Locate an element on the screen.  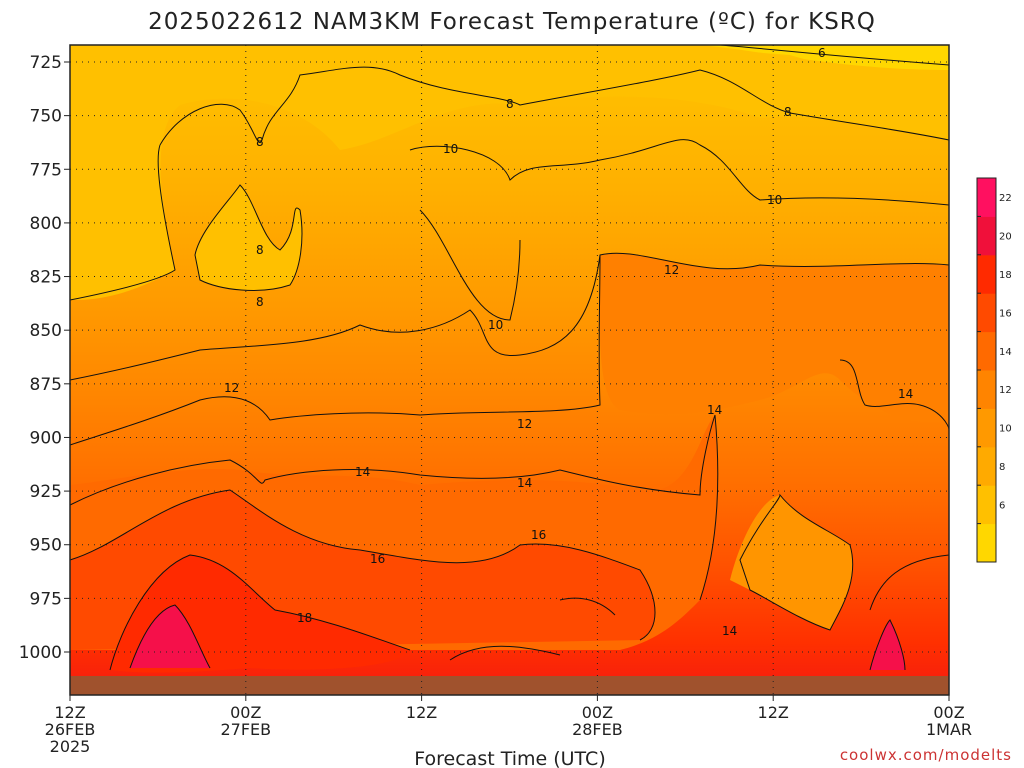
band-6-region is located at coordinates (824, 60).